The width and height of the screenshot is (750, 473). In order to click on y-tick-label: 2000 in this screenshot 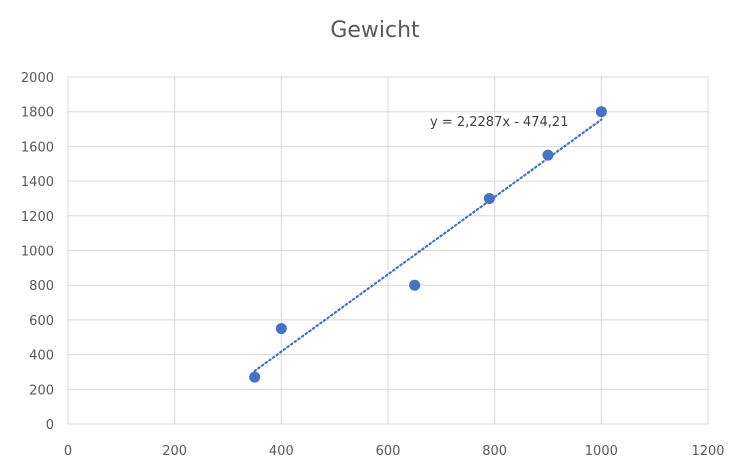, I will do `click(37, 78)`.